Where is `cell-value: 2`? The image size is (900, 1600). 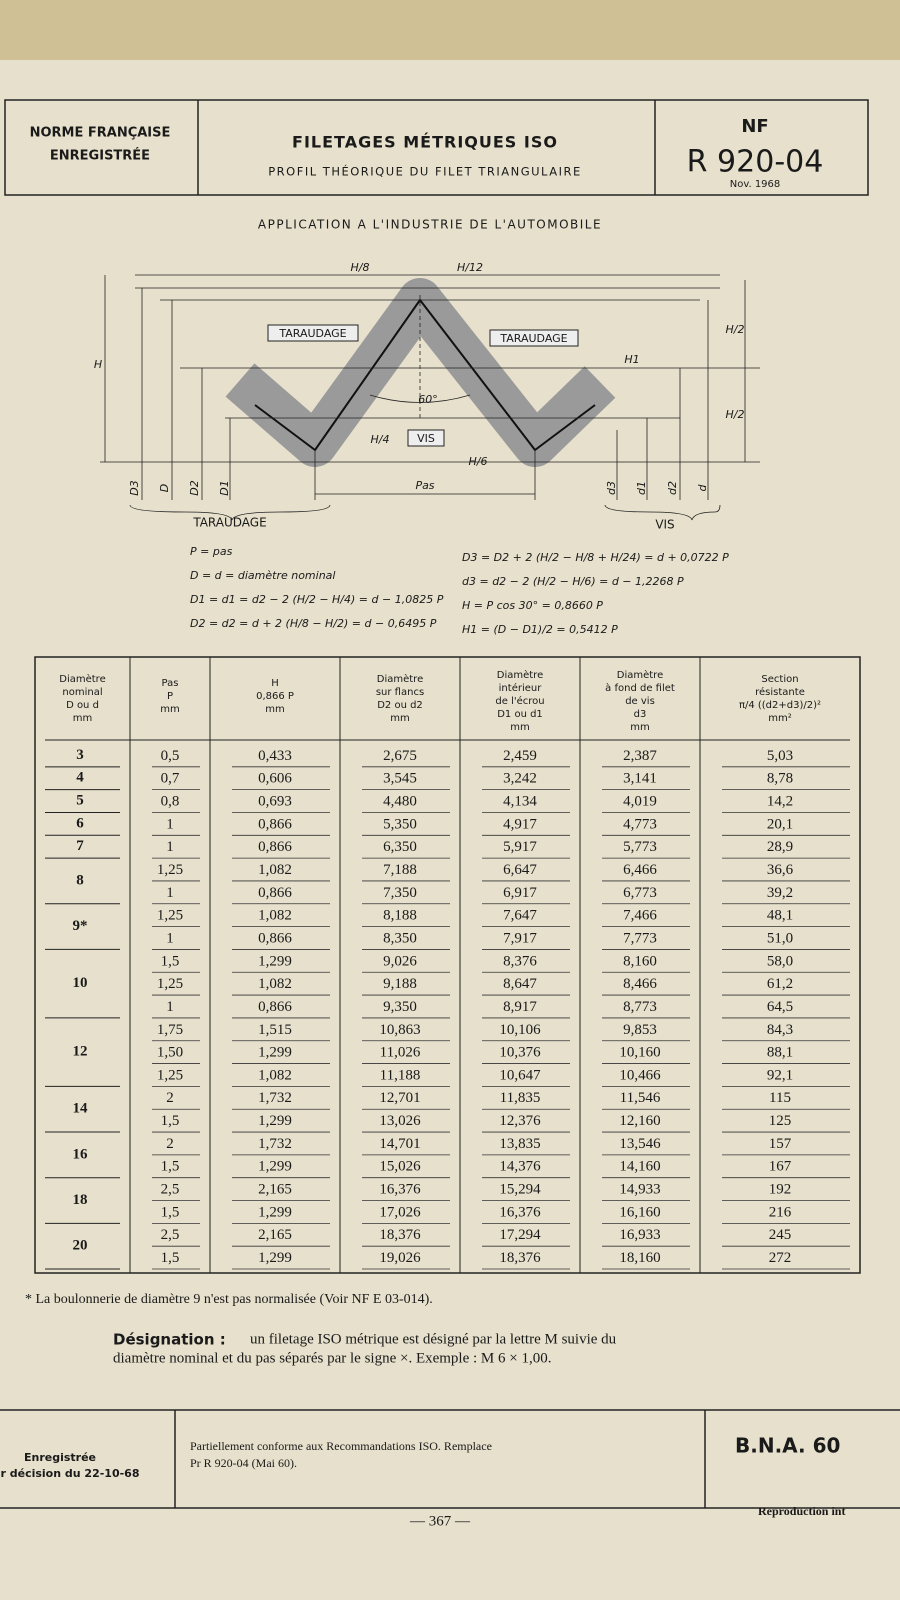
cell-value: 2 is located at coordinates (170, 1098).